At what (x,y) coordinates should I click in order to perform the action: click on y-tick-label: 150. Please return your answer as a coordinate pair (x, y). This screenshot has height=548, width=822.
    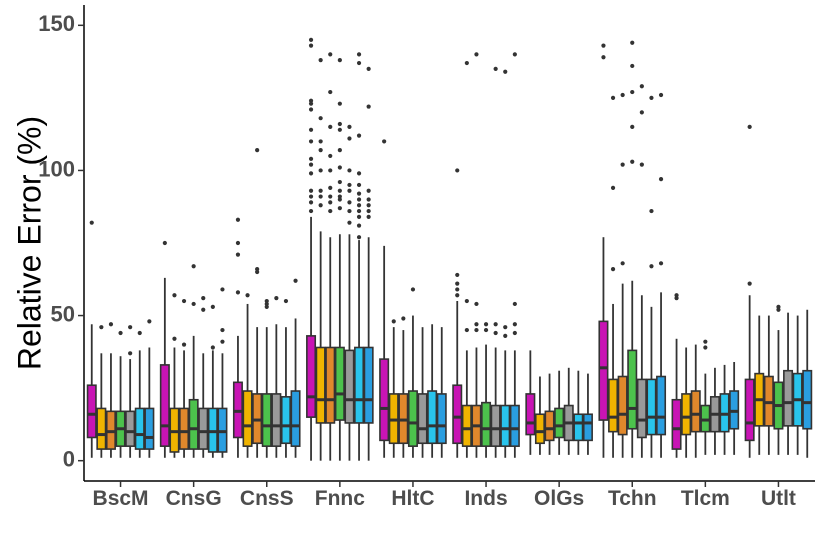
    Looking at the image, I should click on (56, 23).